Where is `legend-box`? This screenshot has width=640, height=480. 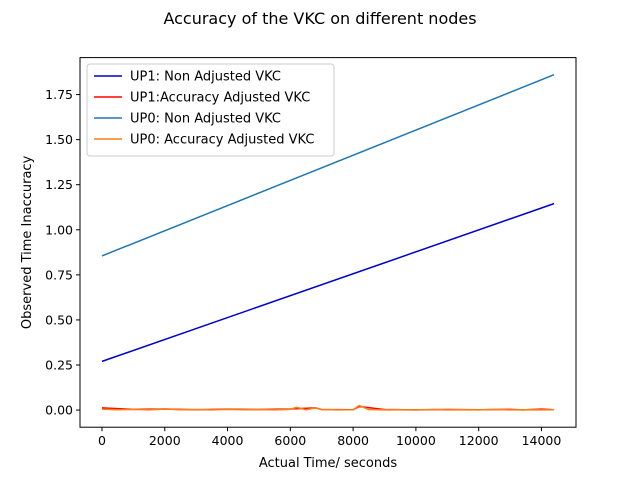 legend-box is located at coordinates (210, 110).